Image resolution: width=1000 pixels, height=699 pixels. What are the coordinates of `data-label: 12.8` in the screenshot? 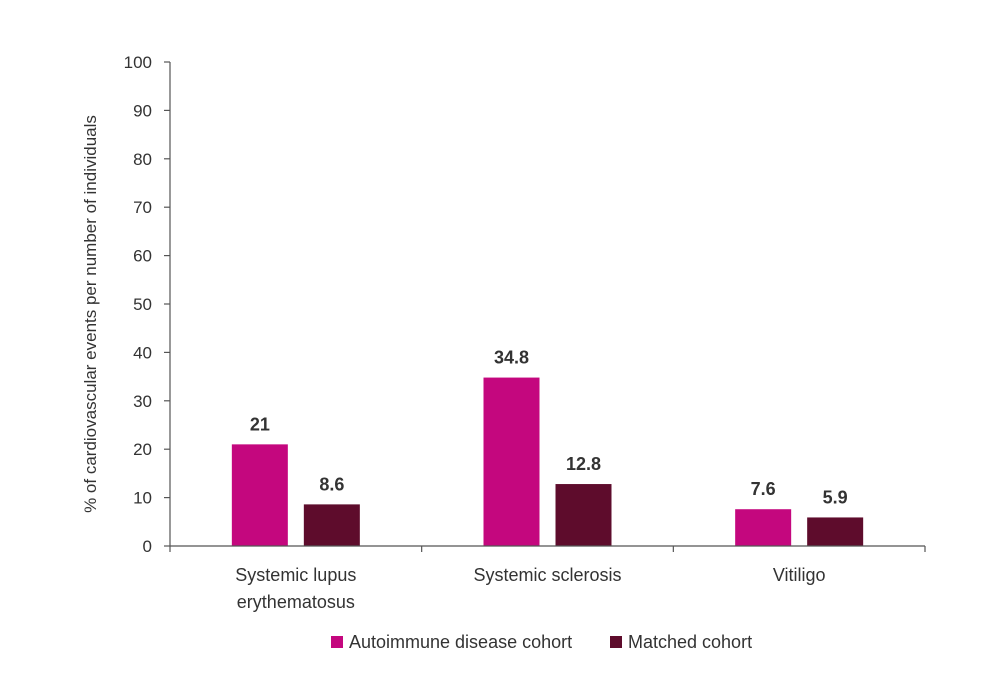 It's located at (583, 464).